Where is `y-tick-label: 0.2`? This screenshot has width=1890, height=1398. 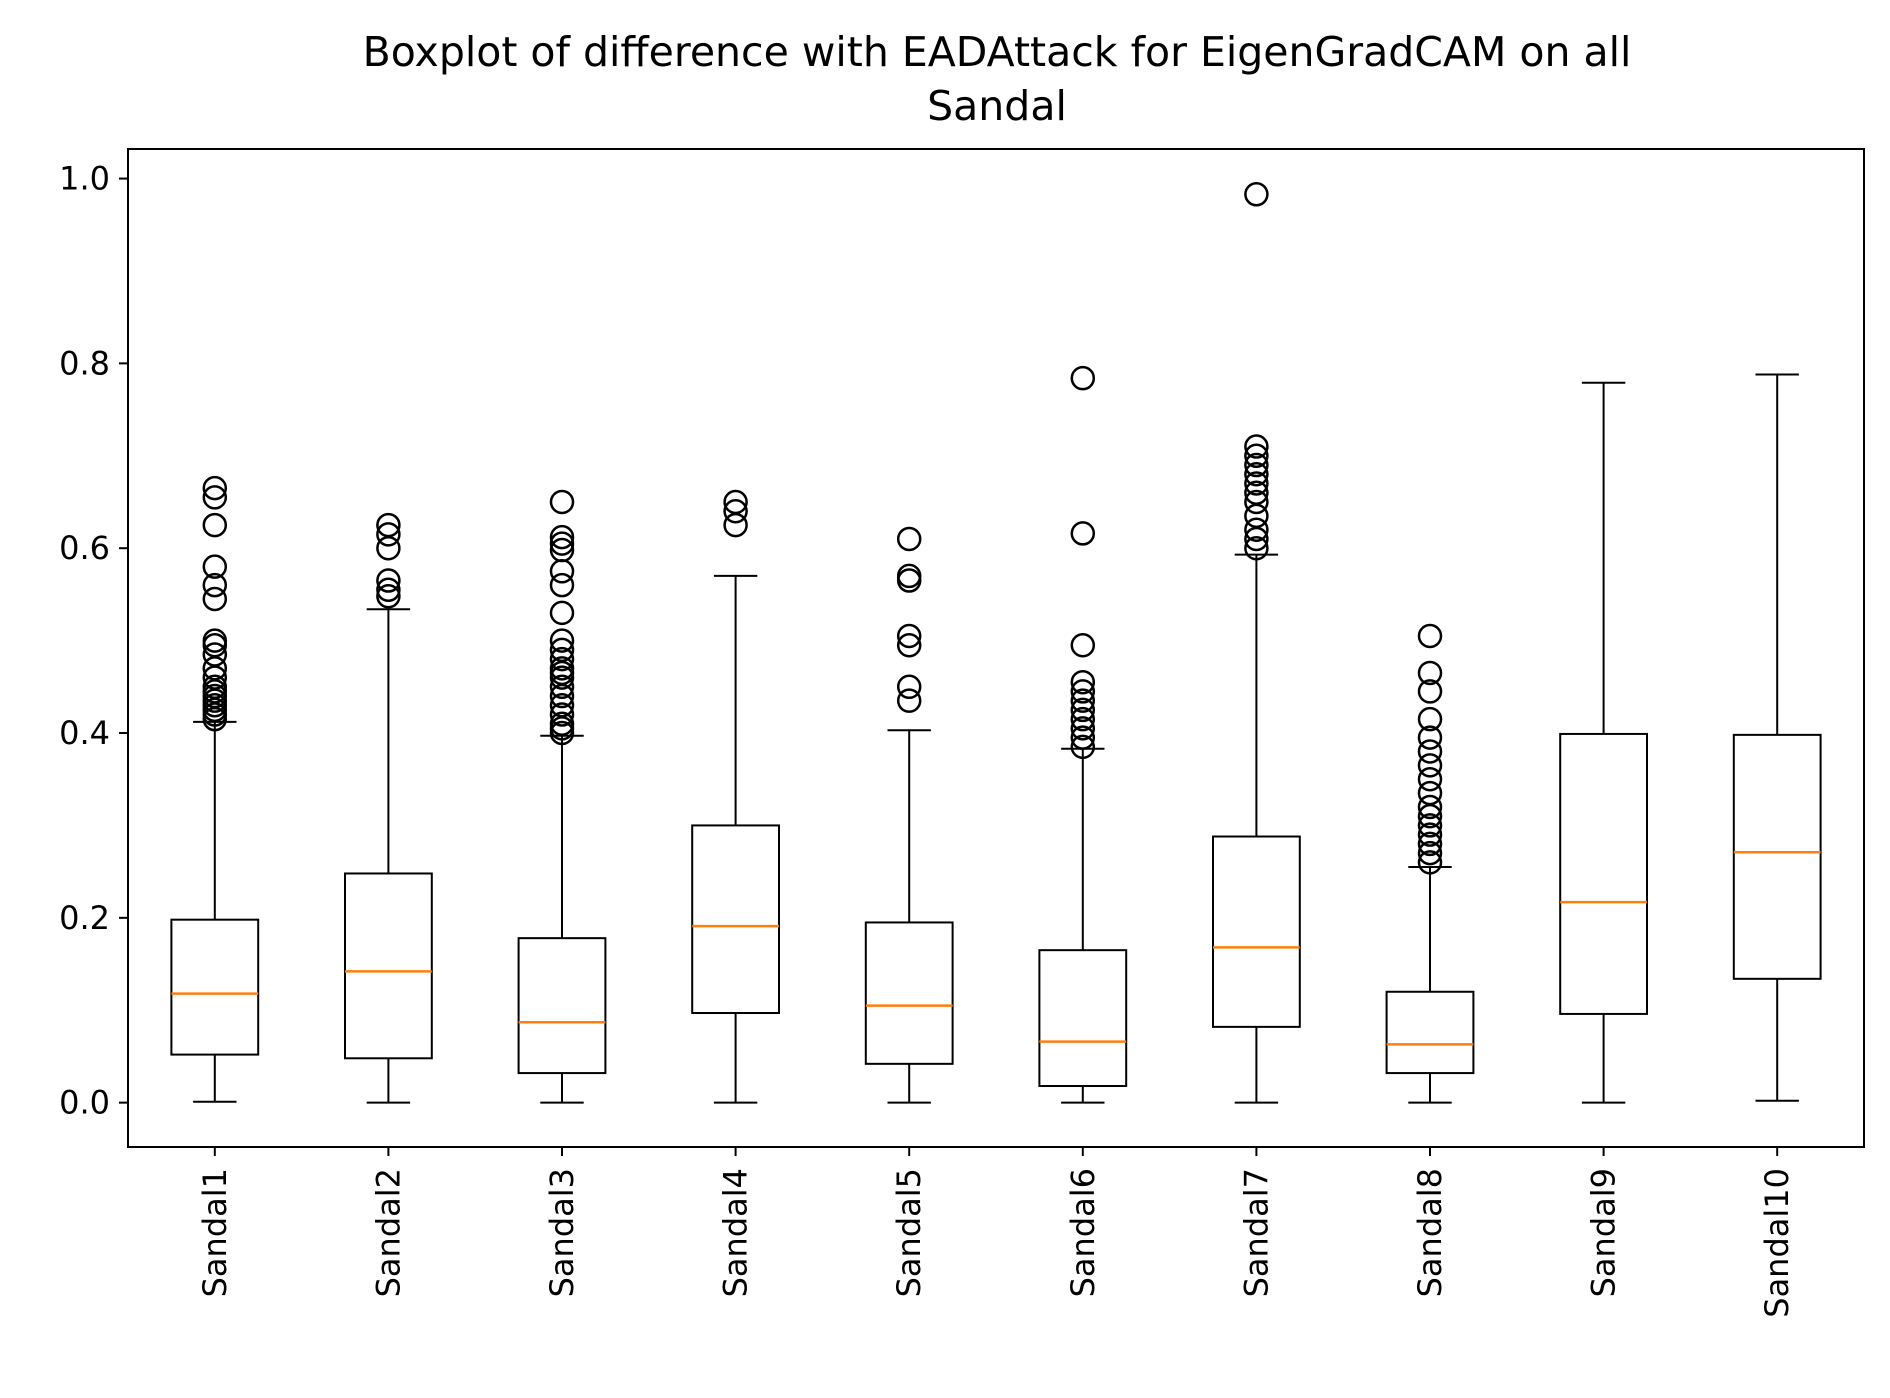 y-tick-label: 0.2 is located at coordinates (84, 918).